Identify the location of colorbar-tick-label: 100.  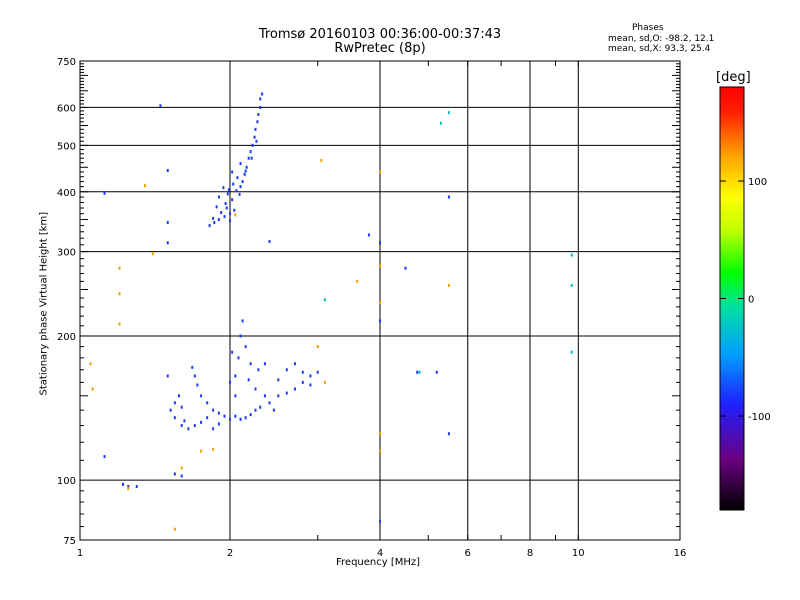
(757, 182).